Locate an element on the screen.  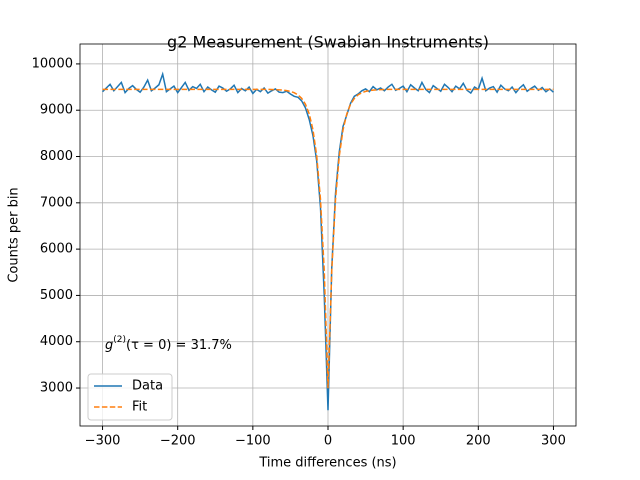
x-tick-label: −100 is located at coordinates (253, 441).